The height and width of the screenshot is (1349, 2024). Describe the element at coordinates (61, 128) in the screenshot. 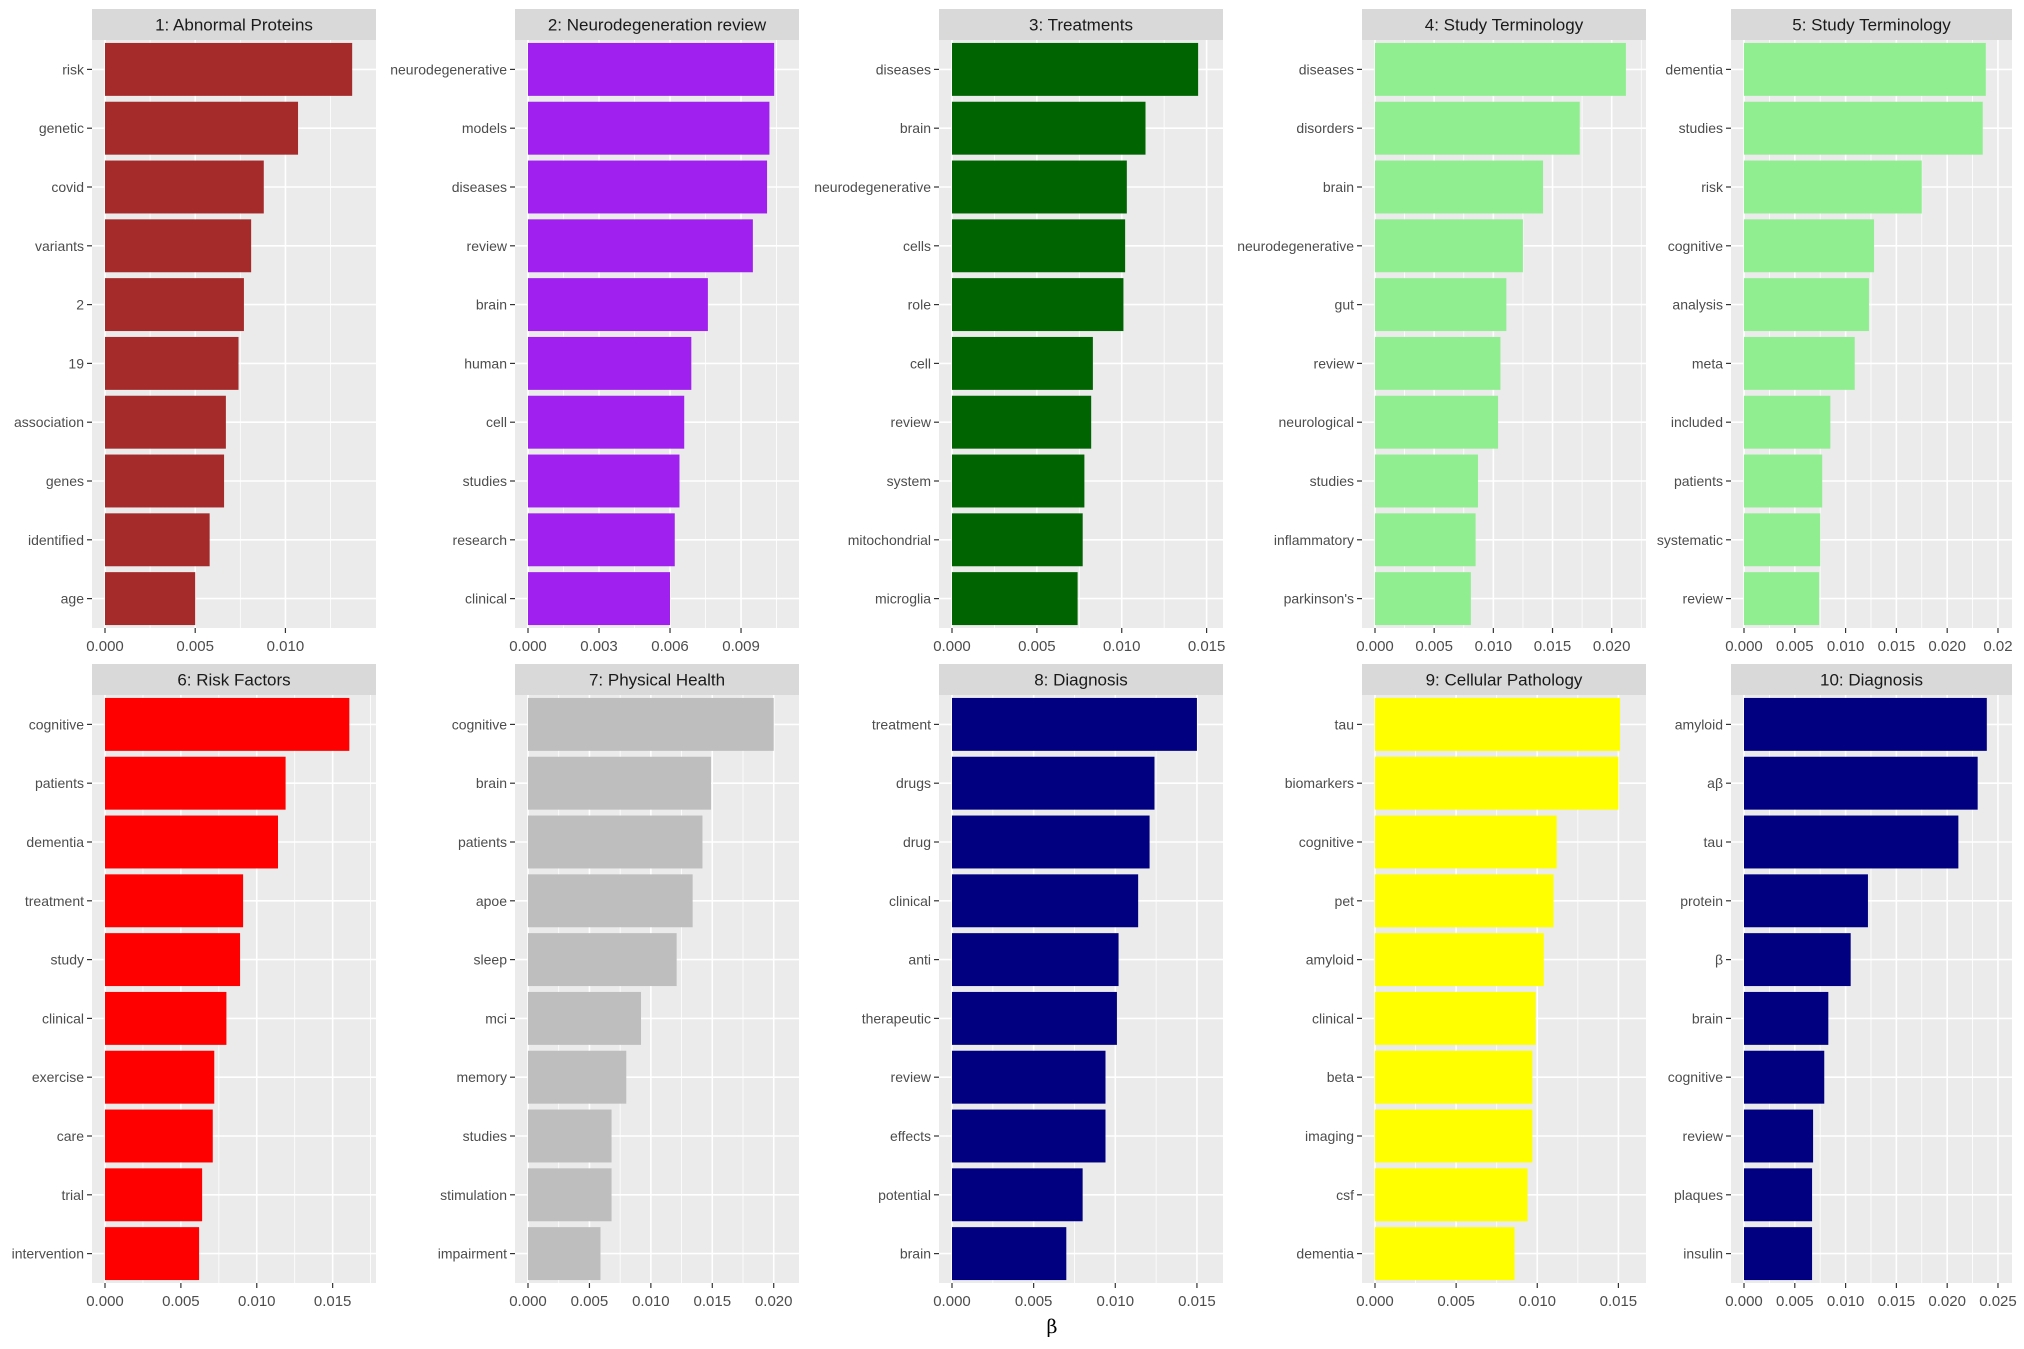

I see `y-tick-label: genetic` at that location.